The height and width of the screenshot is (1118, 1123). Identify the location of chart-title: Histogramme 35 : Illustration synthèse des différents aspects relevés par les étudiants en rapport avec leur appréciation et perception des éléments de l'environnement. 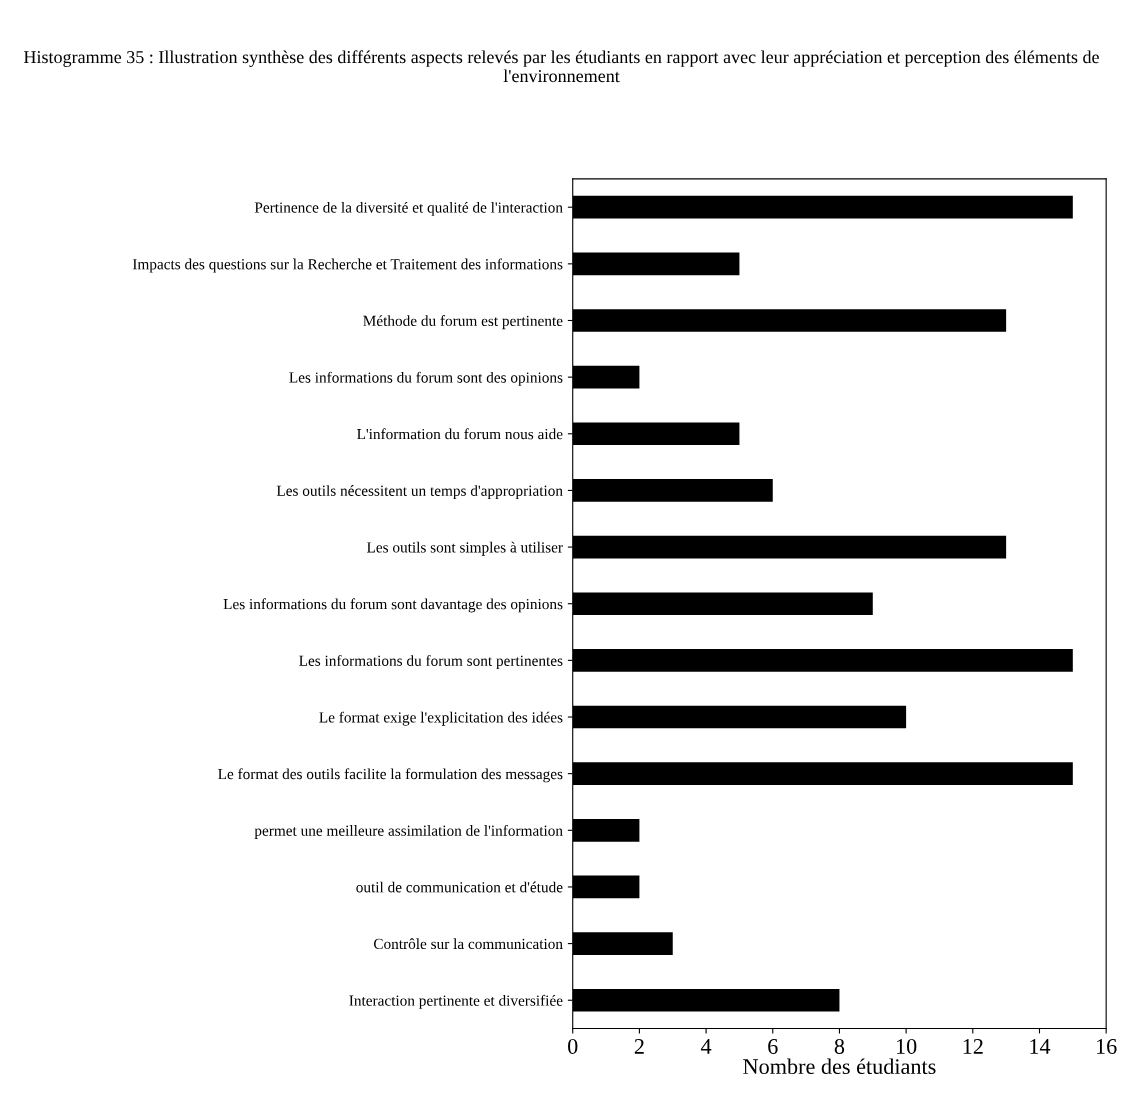
(561, 66).